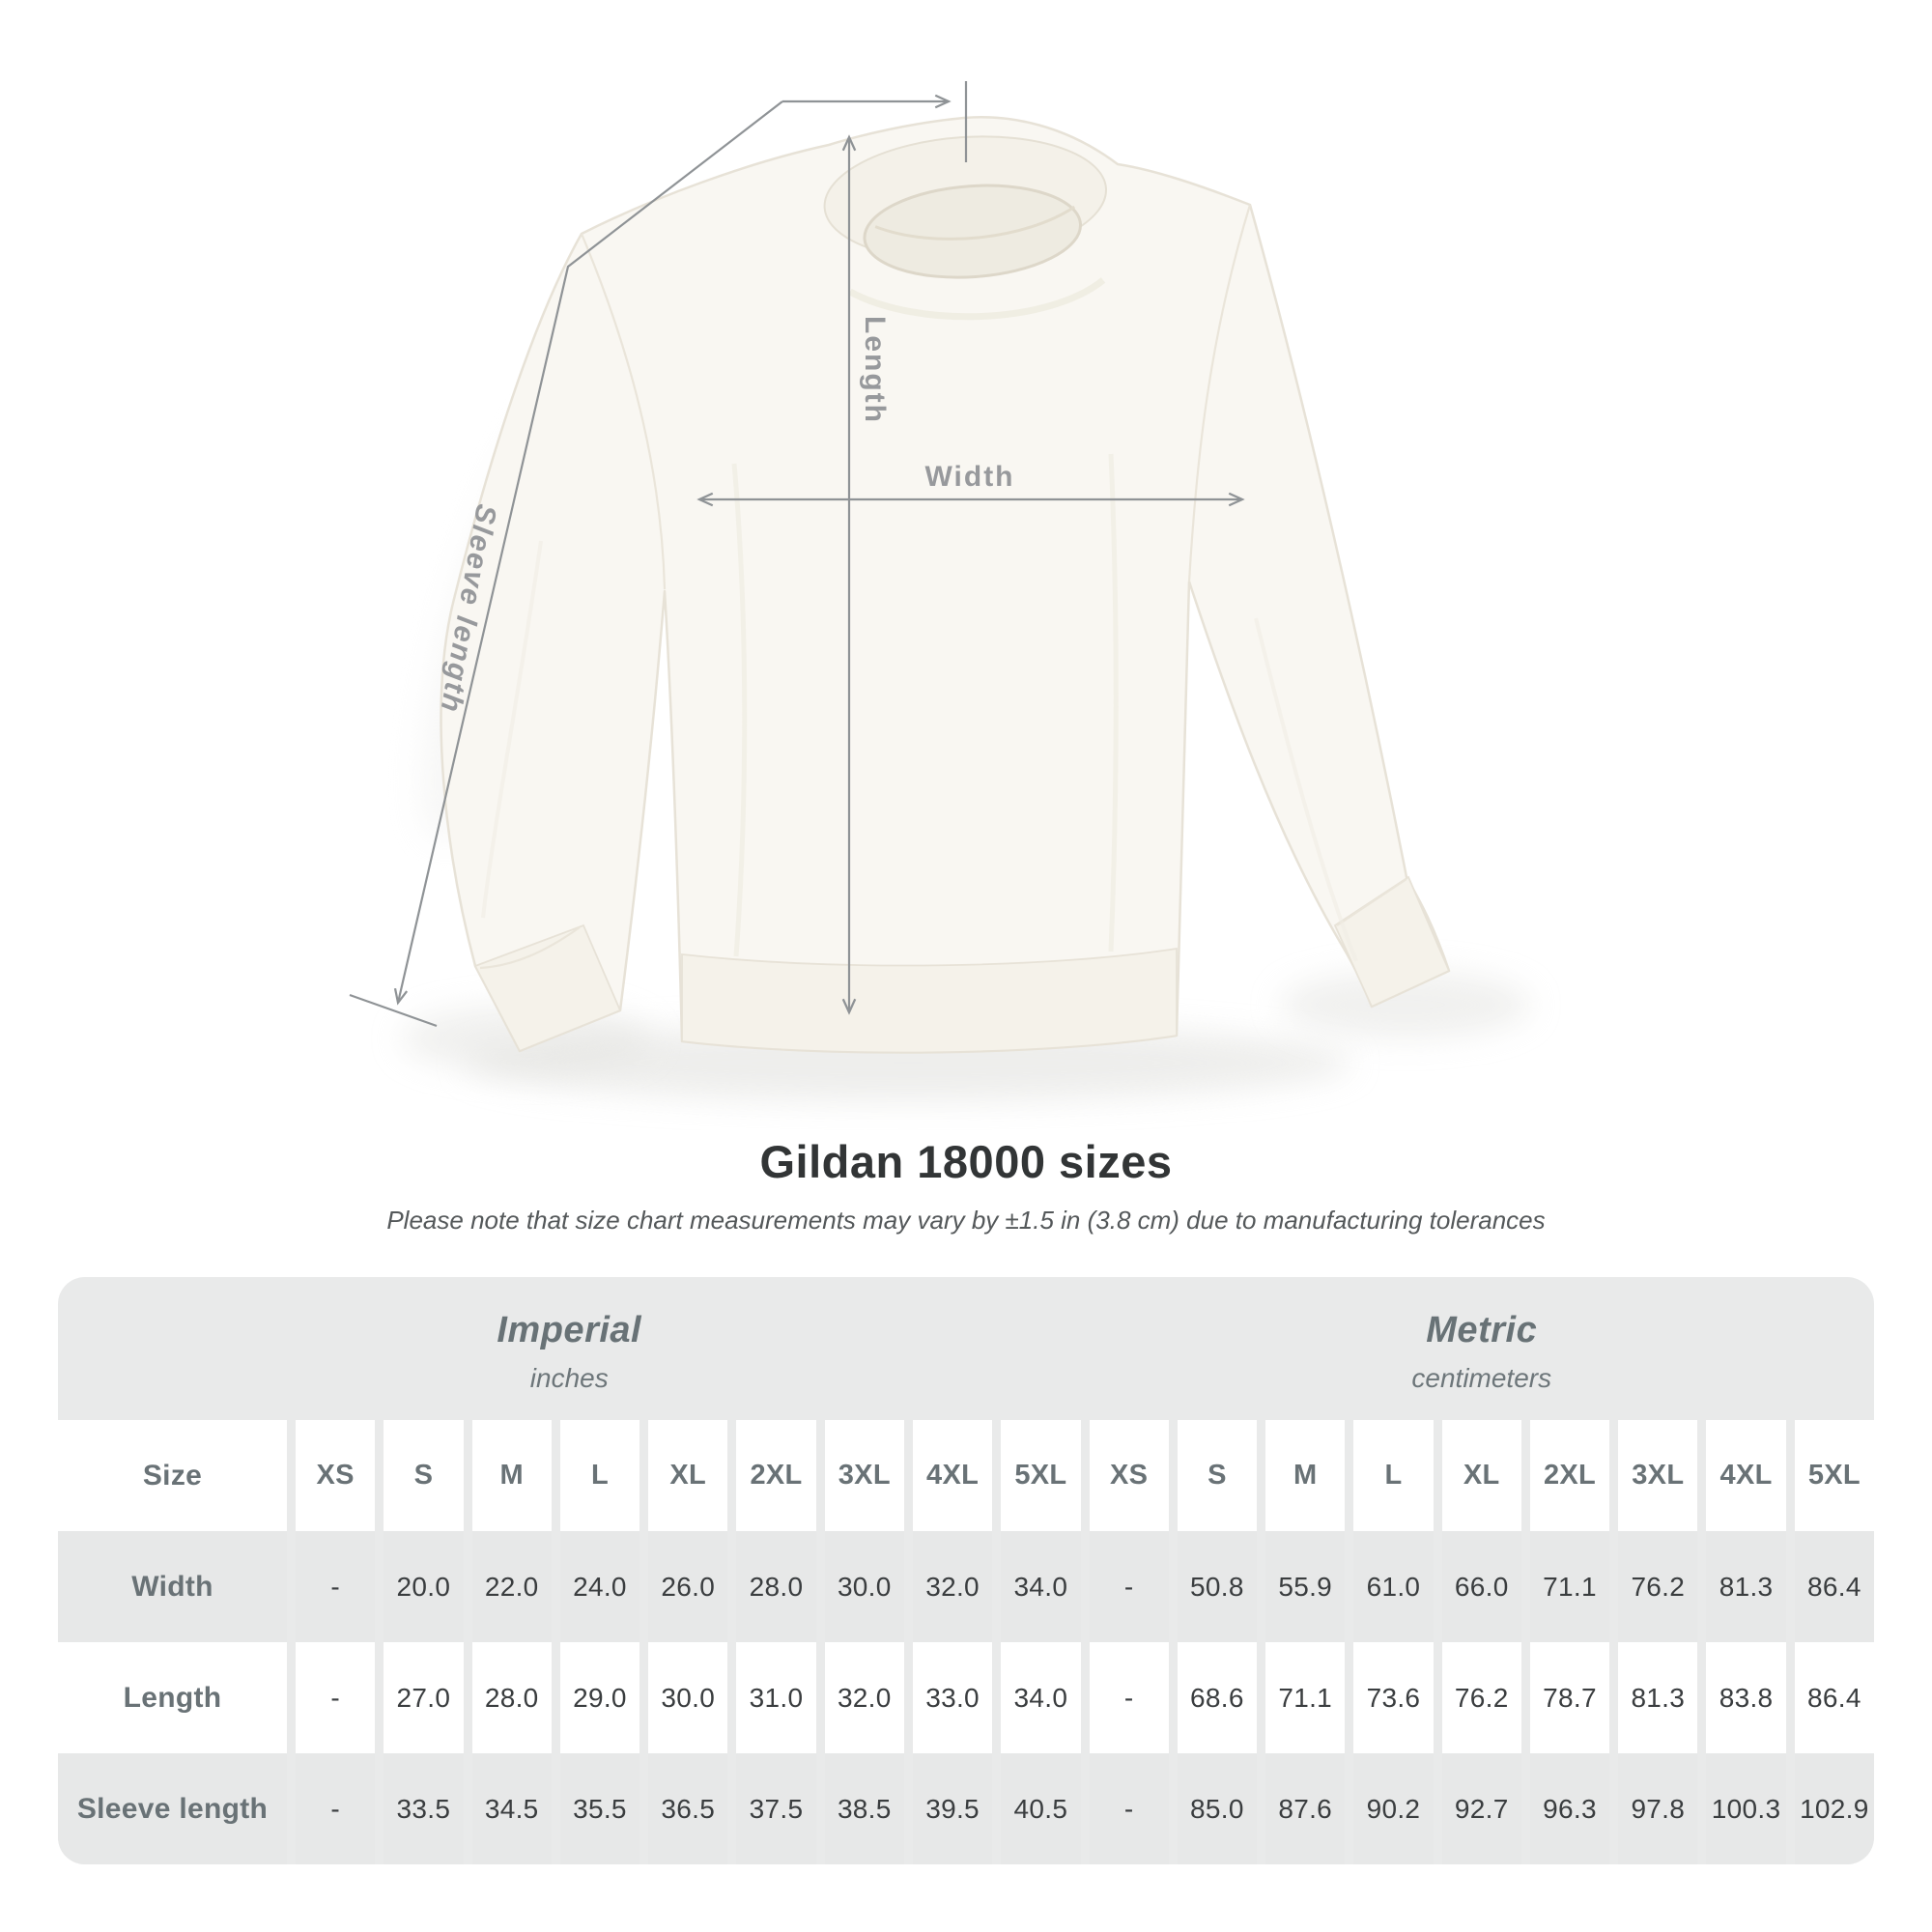 The image size is (1932, 1932). Describe the element at coordinates (1482, 1330) in the screenshot. I see `metric-group-label: Metric` at that location.